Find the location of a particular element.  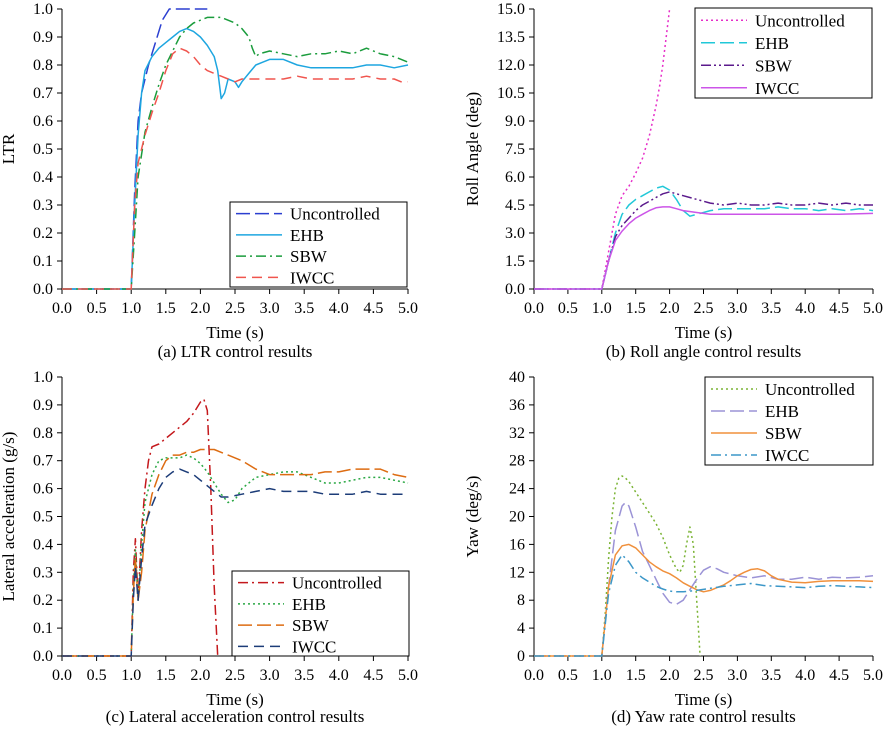

y-tick-label: 1.5 is located at coordinates (515, 261).